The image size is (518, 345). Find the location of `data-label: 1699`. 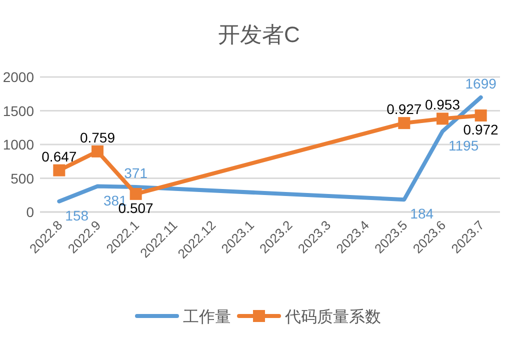

data-label: 1699 is located at coordinates (481, 83).